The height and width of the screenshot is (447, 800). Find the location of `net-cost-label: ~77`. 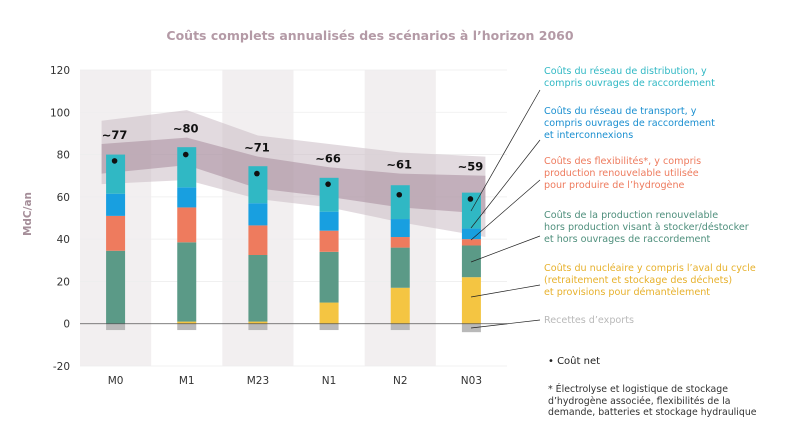

net-cost-label: ~77 is located at coordinates (115, 135).